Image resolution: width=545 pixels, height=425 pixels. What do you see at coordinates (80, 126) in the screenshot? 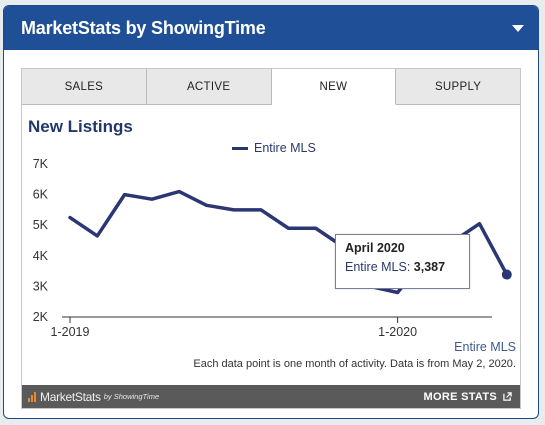
I see `chart-title: New Listings` at bounding box center [80, 126].